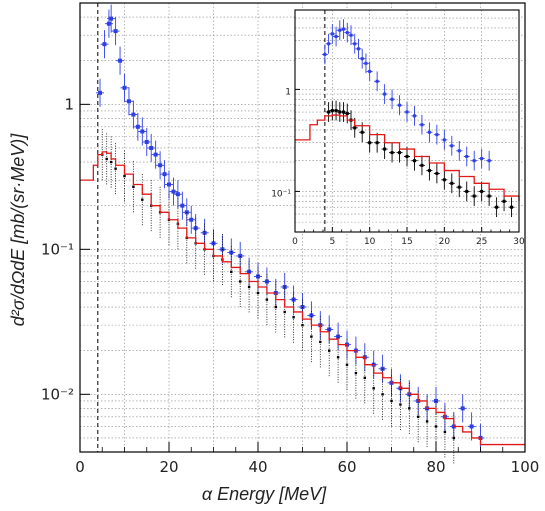  I want to click on x-tick-label: 80, so click(435, 467).